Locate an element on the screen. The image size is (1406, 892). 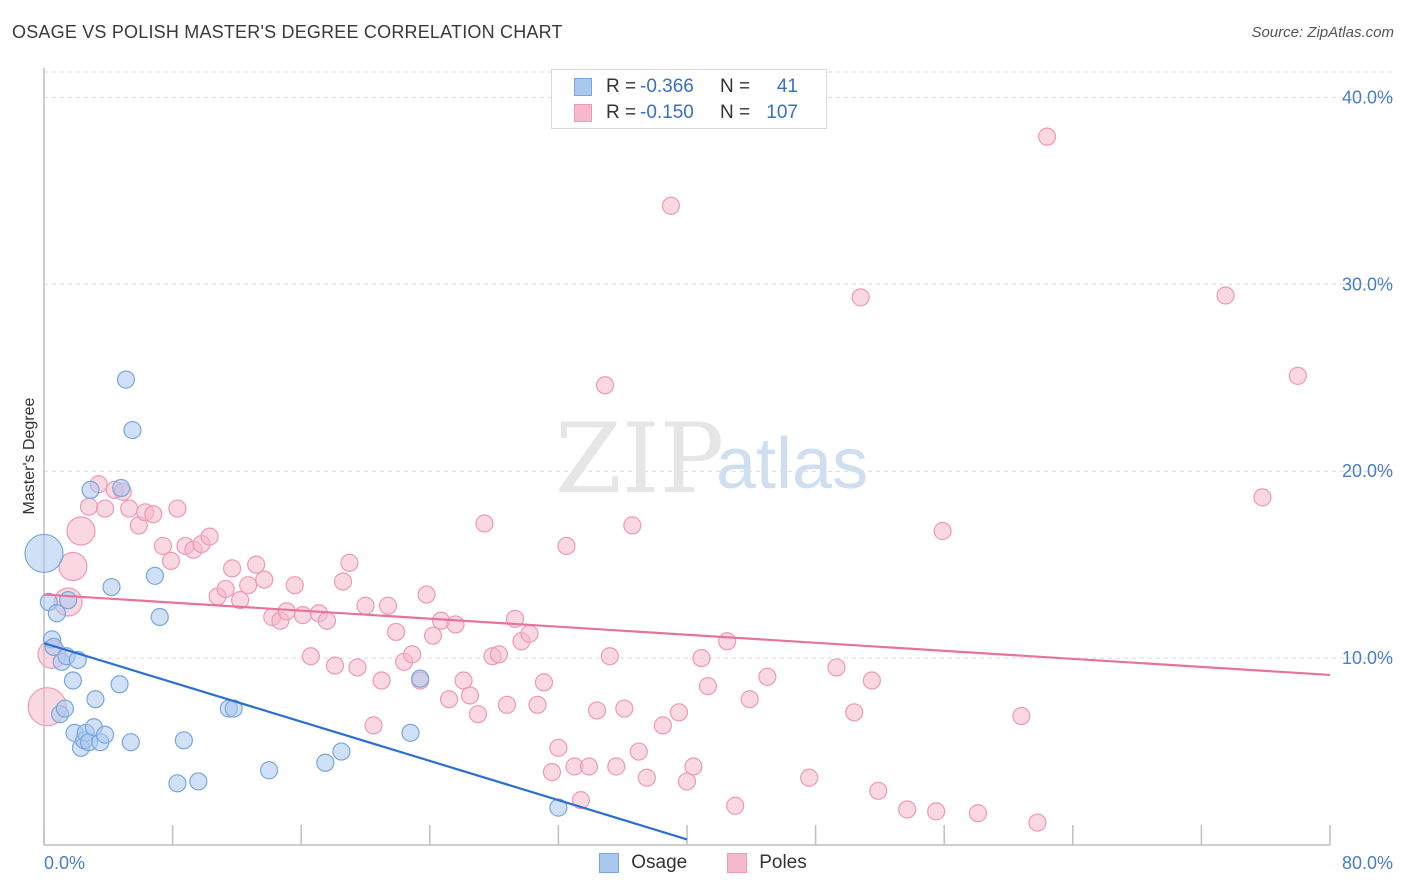
series-legend: Osage Poles is located at coordinates (703, 863).